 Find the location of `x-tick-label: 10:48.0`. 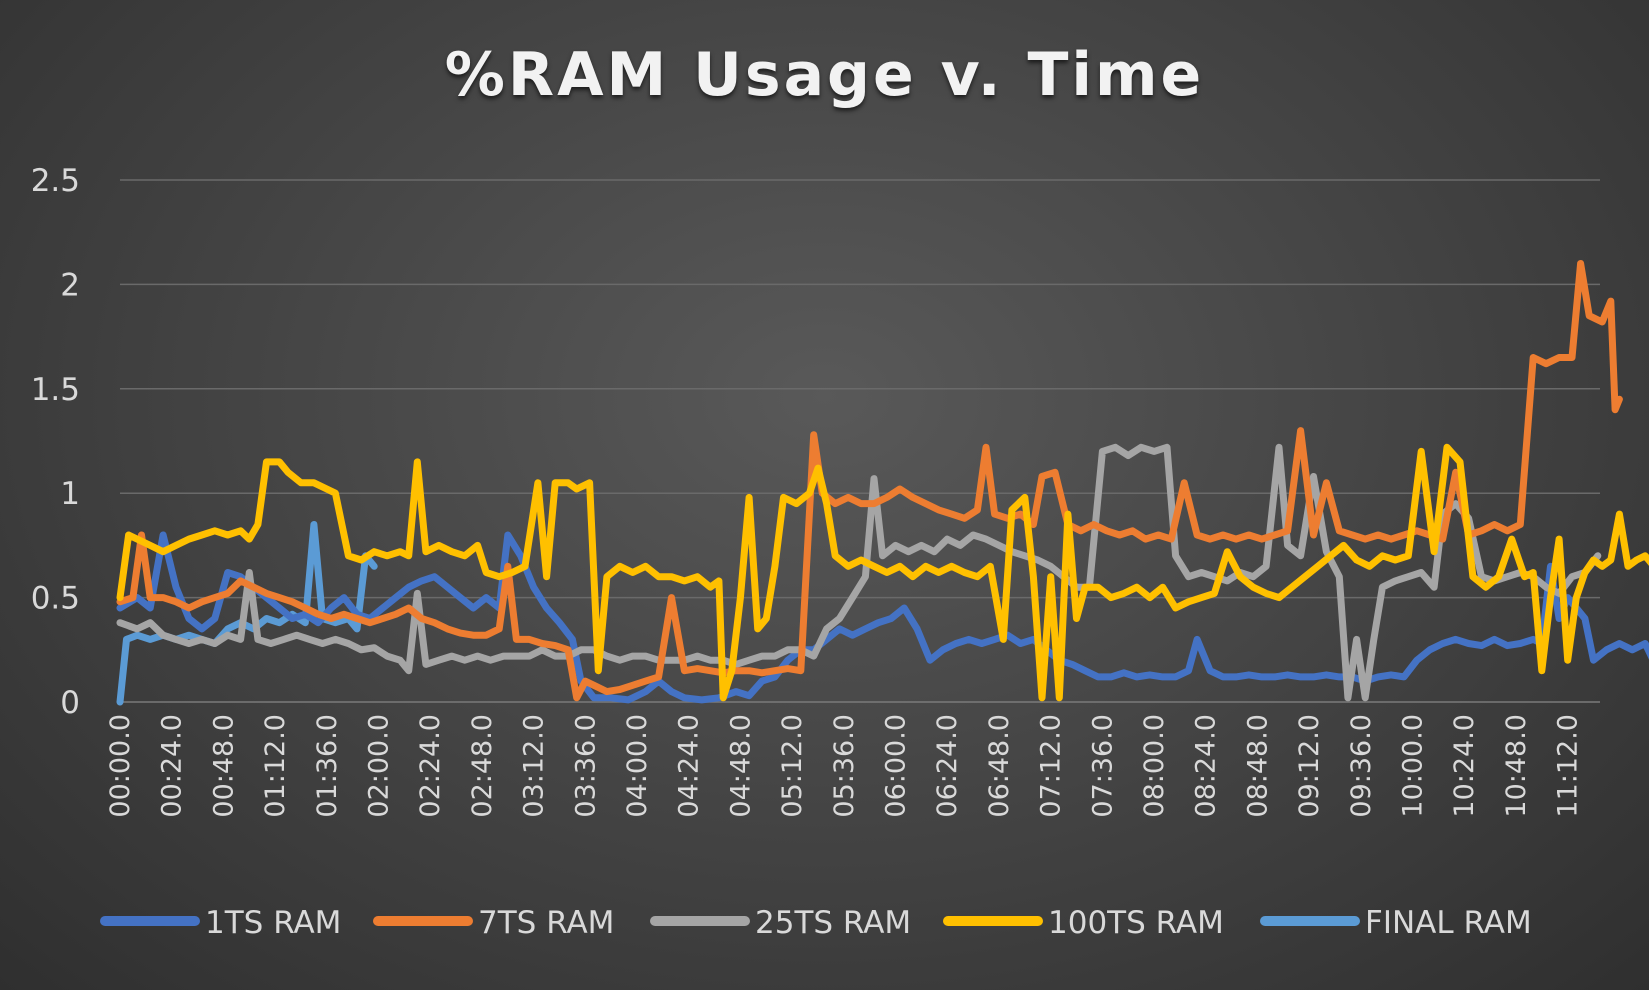

x-tick-label: 10:48.0 is located at coordinates (1516, 766).